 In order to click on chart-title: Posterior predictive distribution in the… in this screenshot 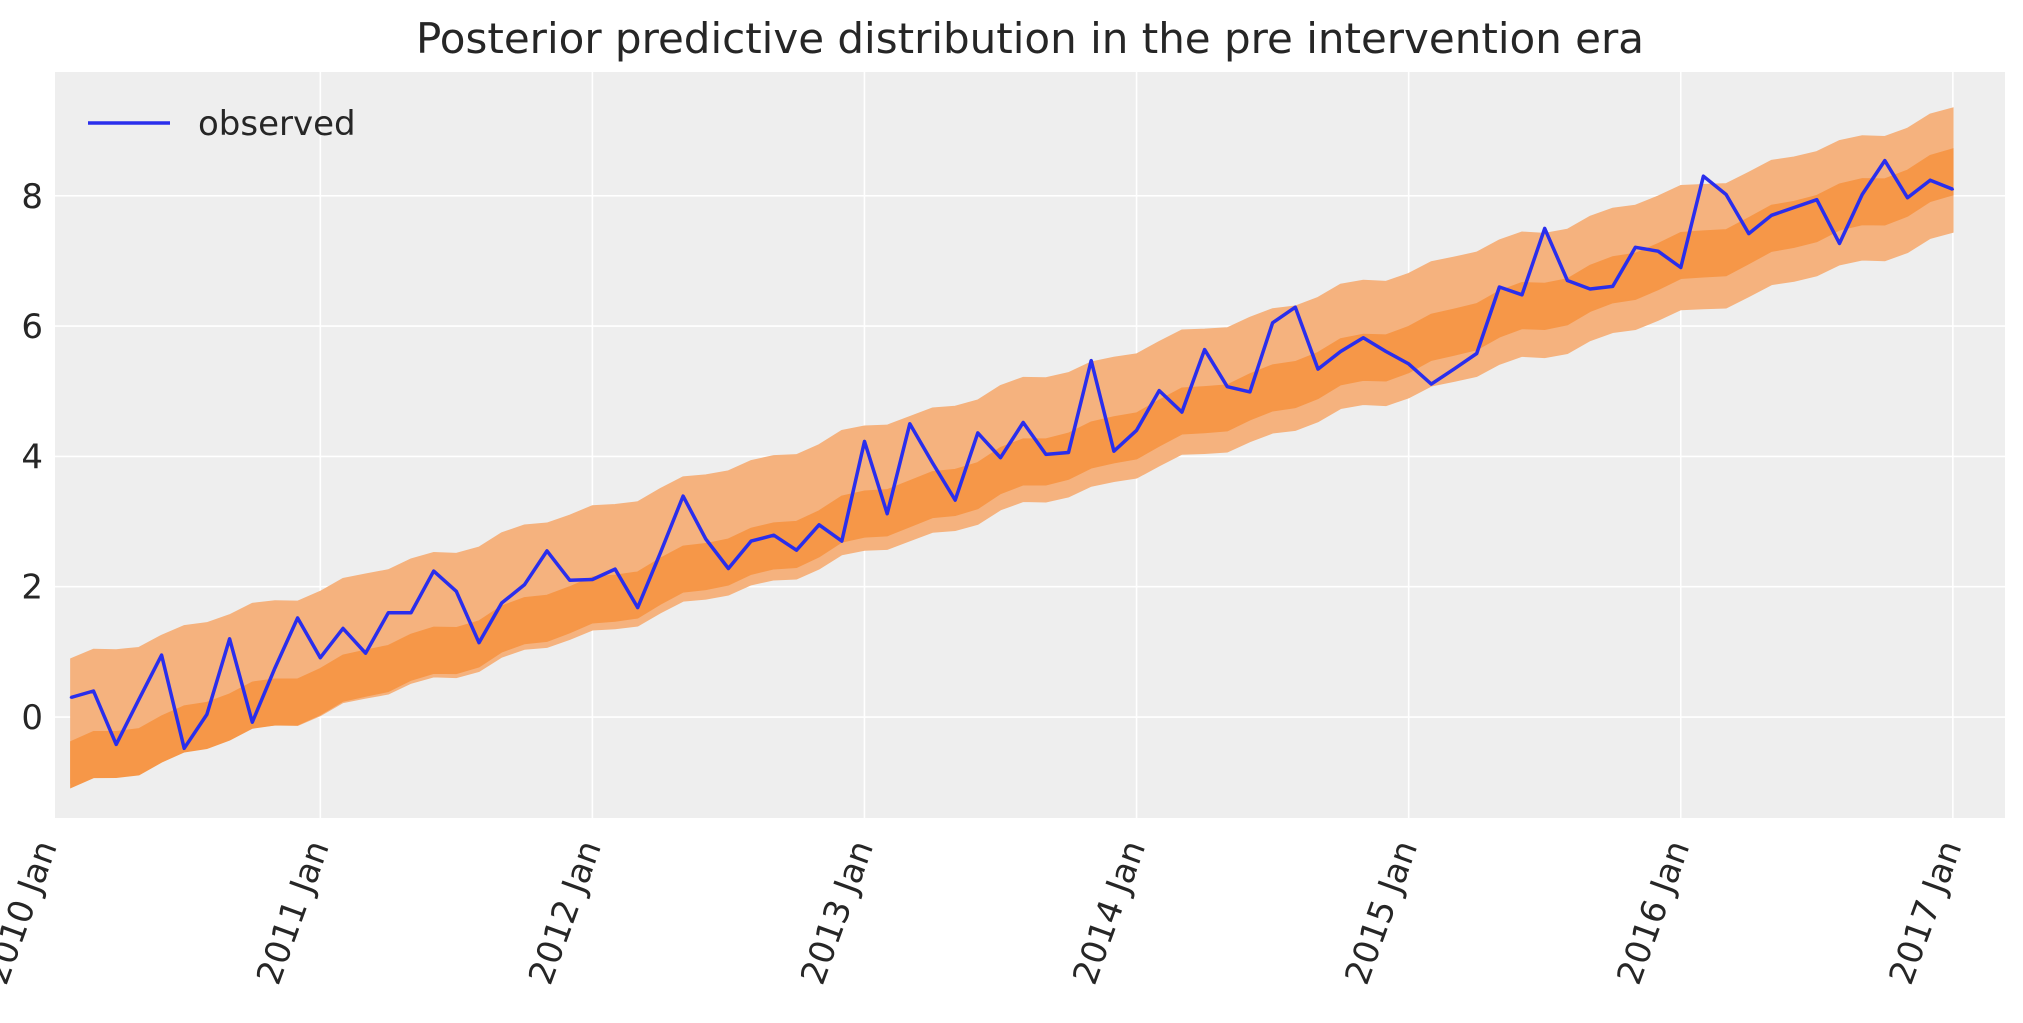, I will do `click(1030, 38)`.